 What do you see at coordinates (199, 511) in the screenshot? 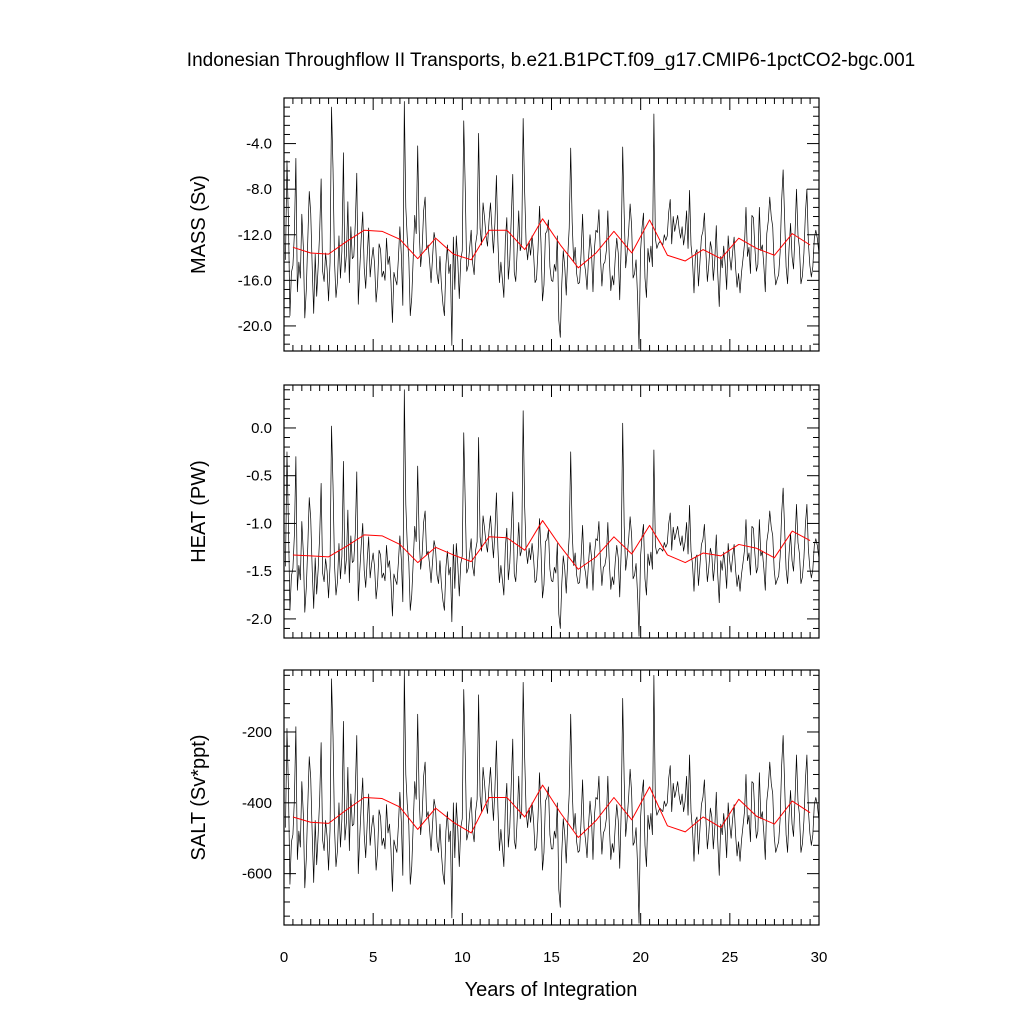
I see `y-axis-label: HEAT (PW)` at bounding box center [199, 511].